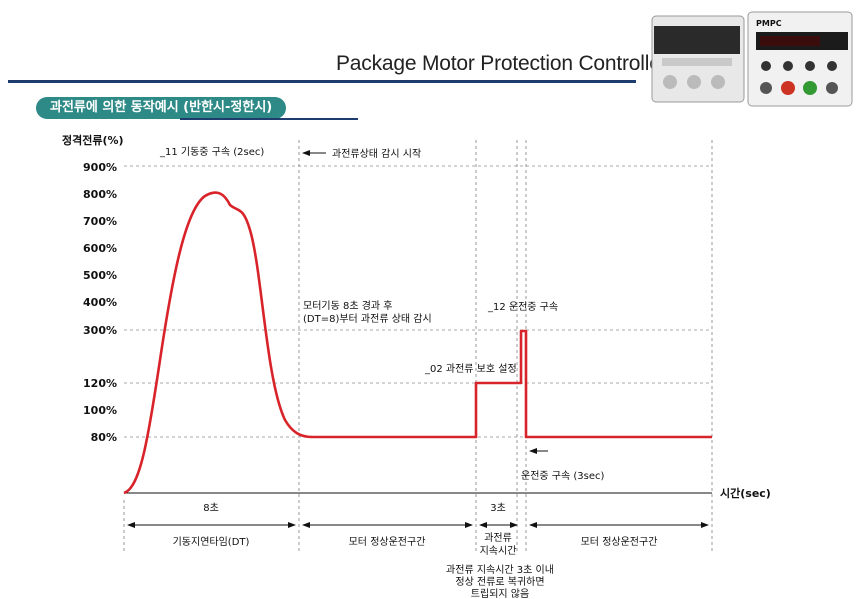  Describe the element at coordinates (619, 542) in the screenshot. I see `phase-normal-2: 모터 정상운전구간` at that location.